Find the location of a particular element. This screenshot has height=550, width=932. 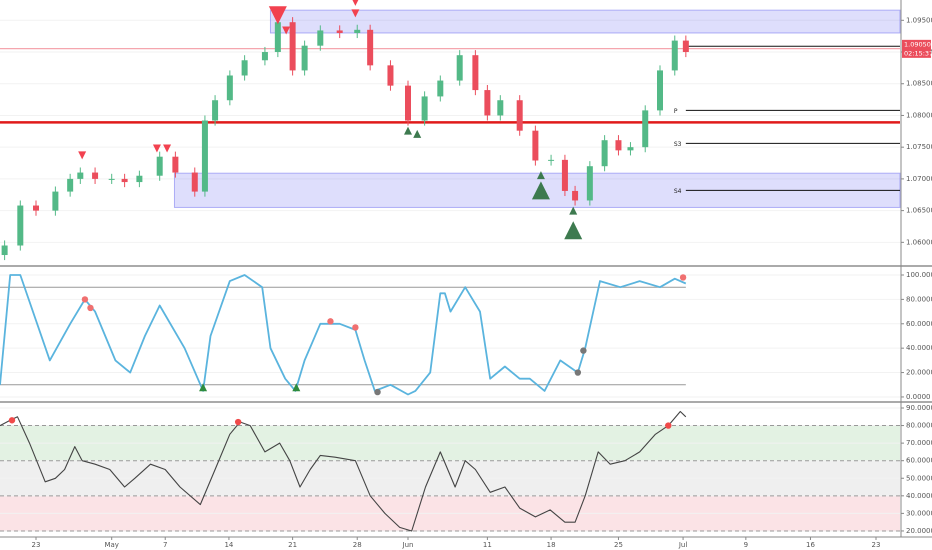

zone is located at coordinates (585, 21).